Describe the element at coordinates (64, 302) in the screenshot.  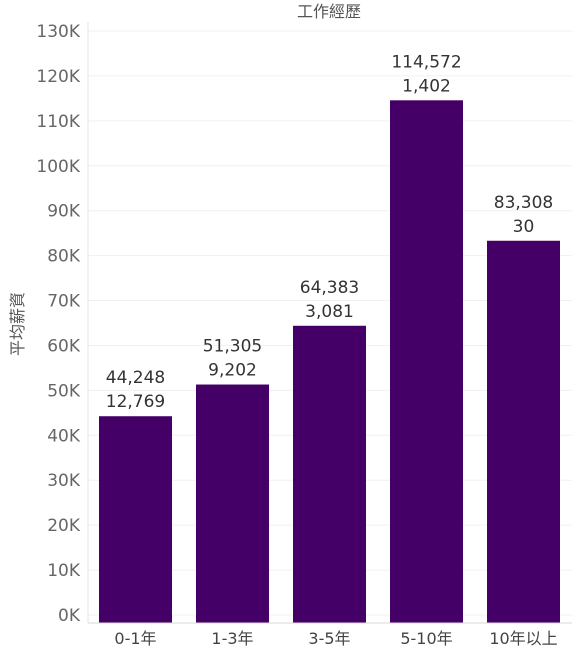
I see `y-tick-label: 70K` at that location.